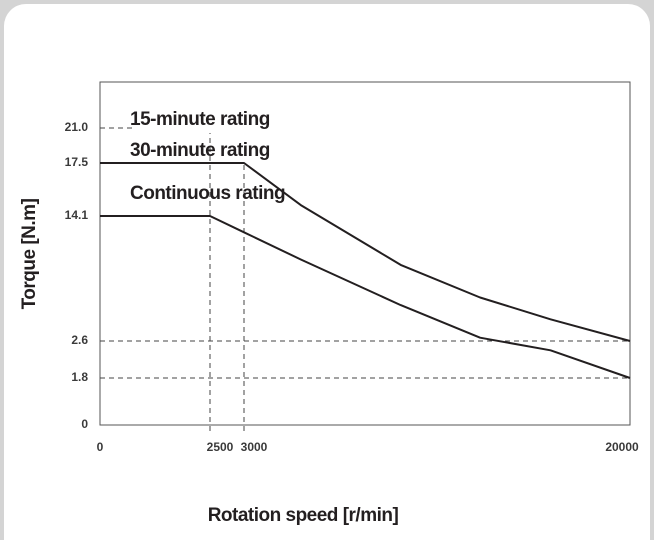 Image resolution: width=654 pixels, height=540 pixels. Describe the element at coordinates (77, 162) in the screenshot. I see `y-tick-label: 17.5` at that location.